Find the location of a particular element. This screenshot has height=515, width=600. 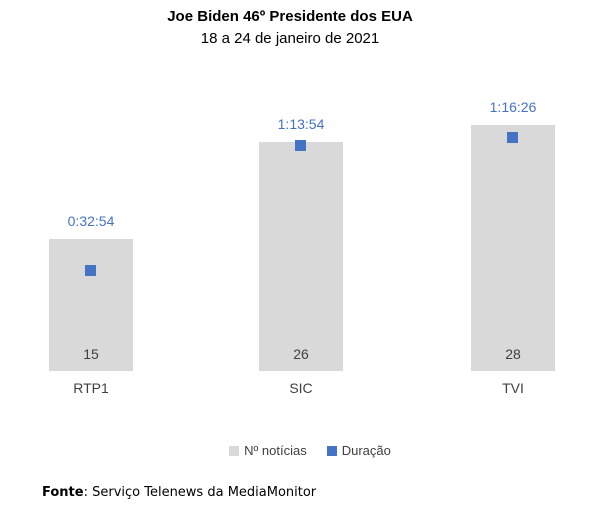

legend-item-noticias: Nº notícias is located at coordinates (268, 450).